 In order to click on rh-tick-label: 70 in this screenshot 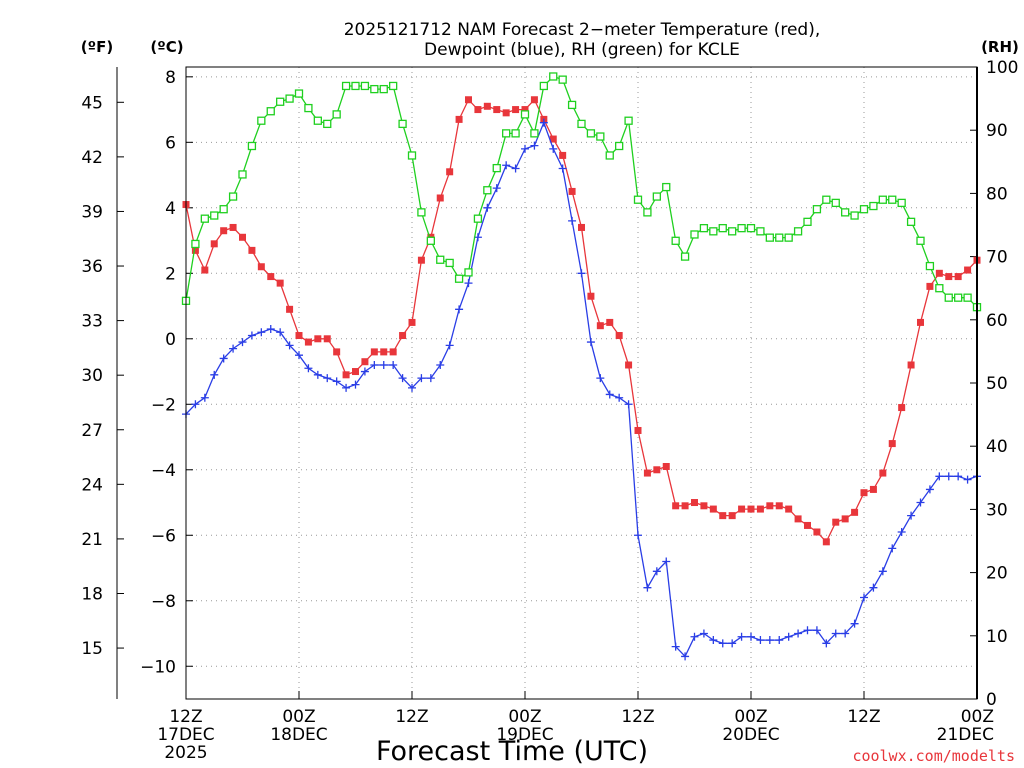, I will do `click(997, 258)`.